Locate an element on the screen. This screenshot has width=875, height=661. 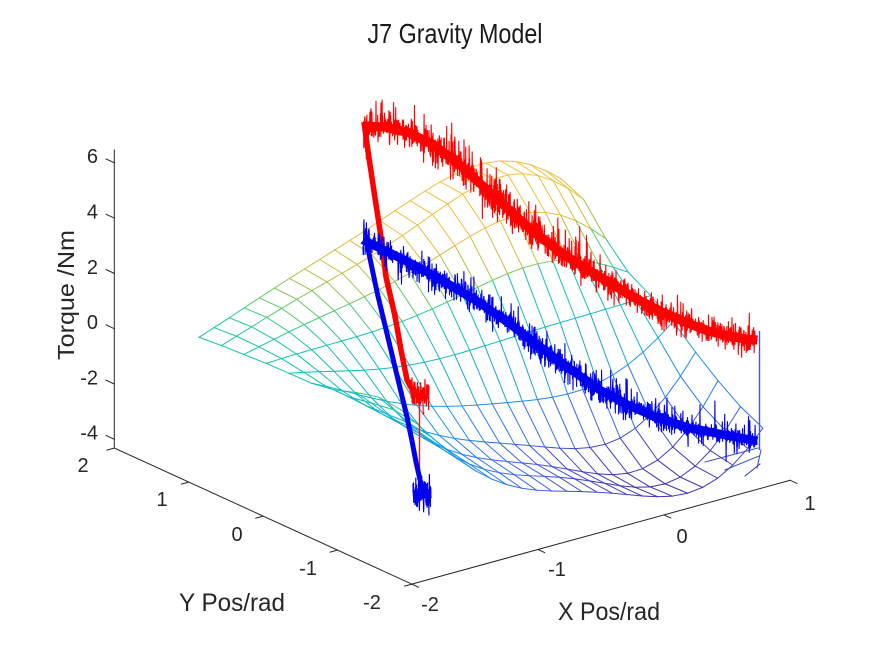
svg-text: Y Pos/rad is located at coordinates (232, 603).